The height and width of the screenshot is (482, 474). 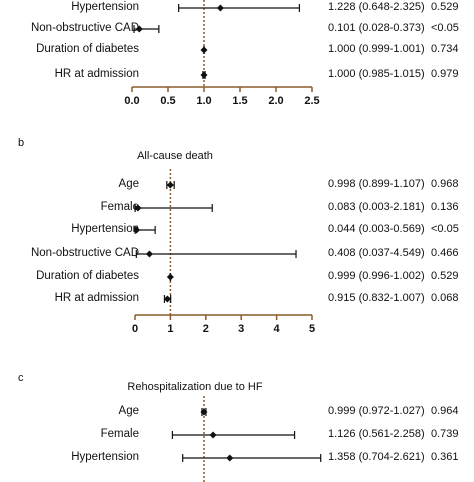 I want to click on row-ci-value: 1.000 (0.999-1.001), so click(x=376, y=49).